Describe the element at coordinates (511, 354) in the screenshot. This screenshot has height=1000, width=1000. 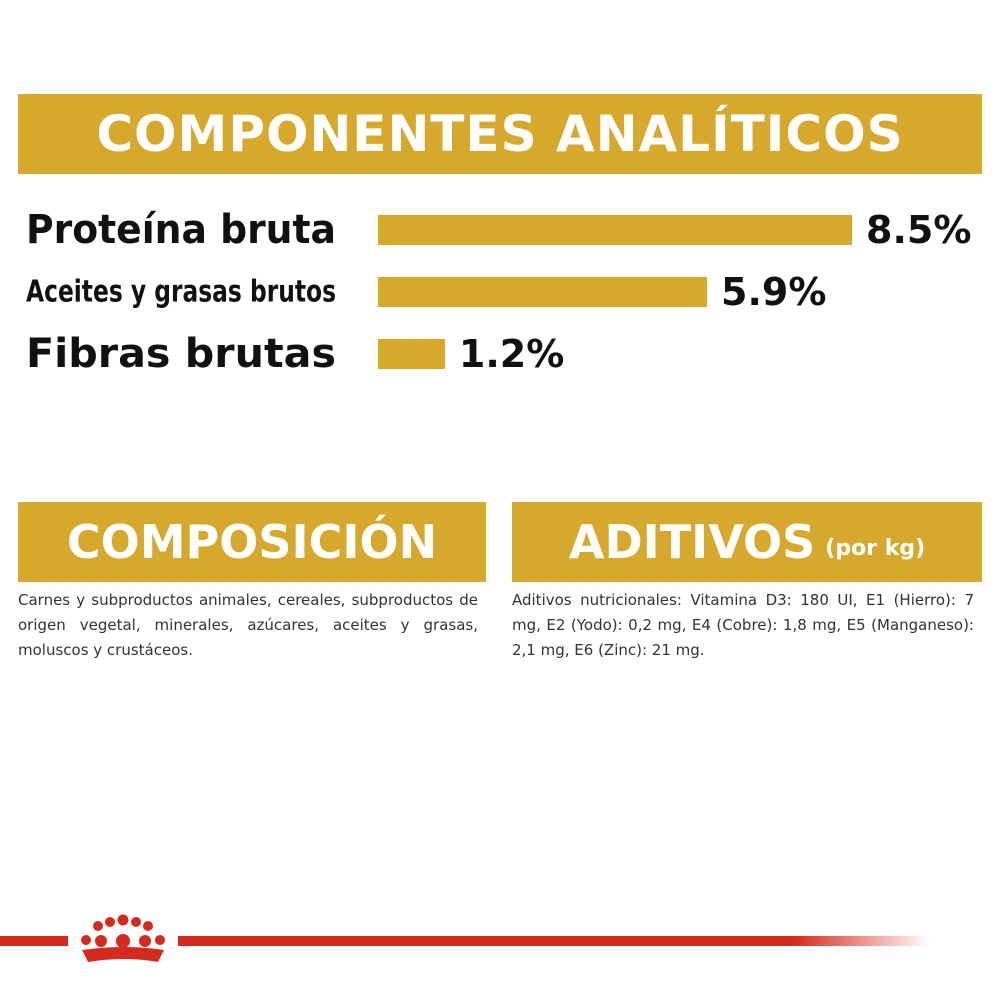
I see `value-label: 1.2%` at that location.